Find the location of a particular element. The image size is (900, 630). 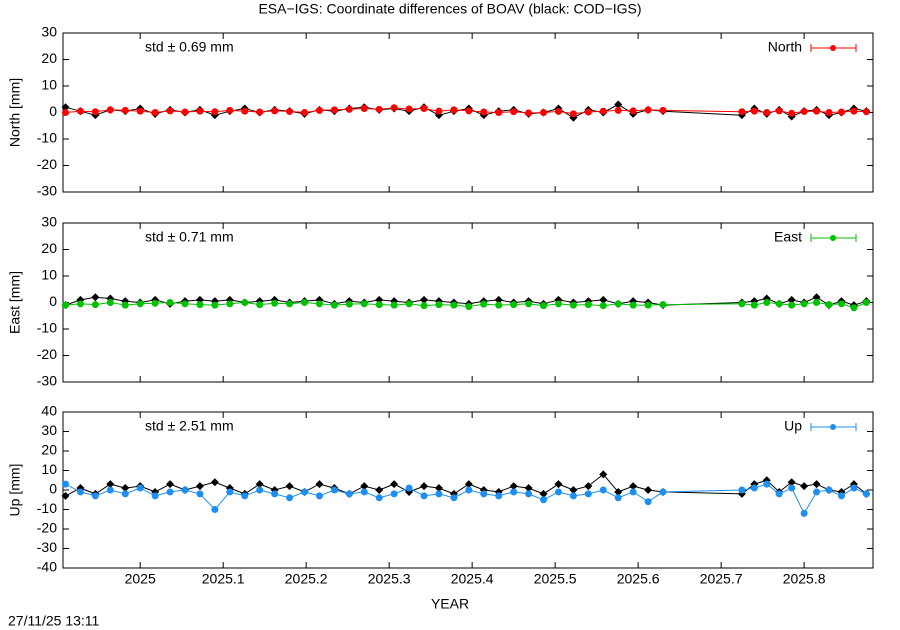

y-tick-label: 10 is located at coordinates (49, 275).